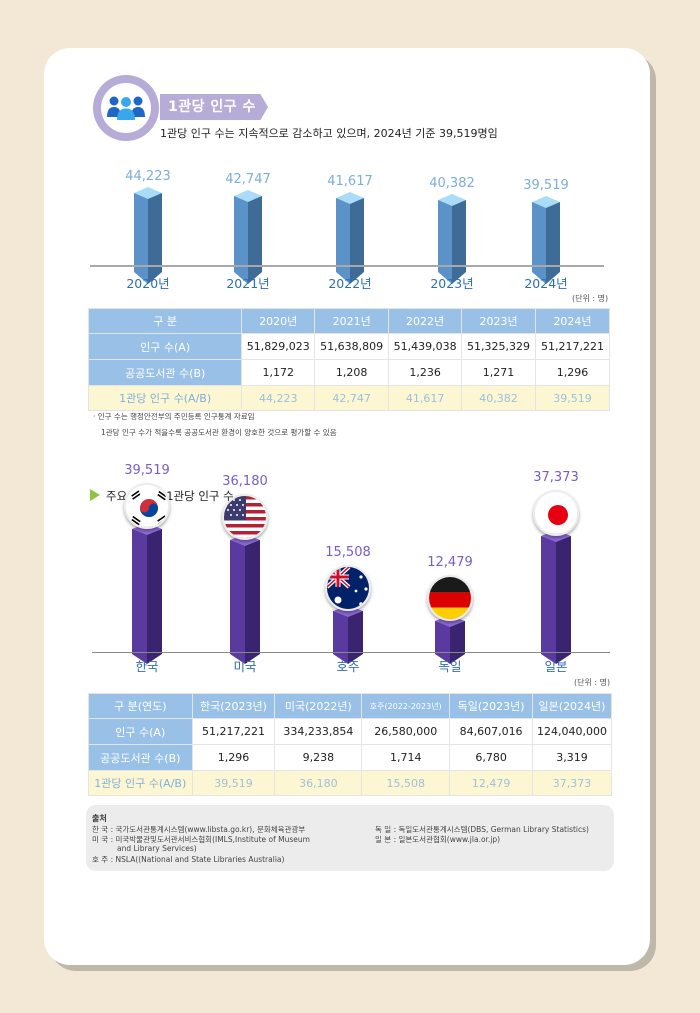 This screenshot has width=700, height=1013. What do you see at coordinates (352, 372) in the screenshot?
I see `table-cell: 1,208` at bounding box center [352, 372].